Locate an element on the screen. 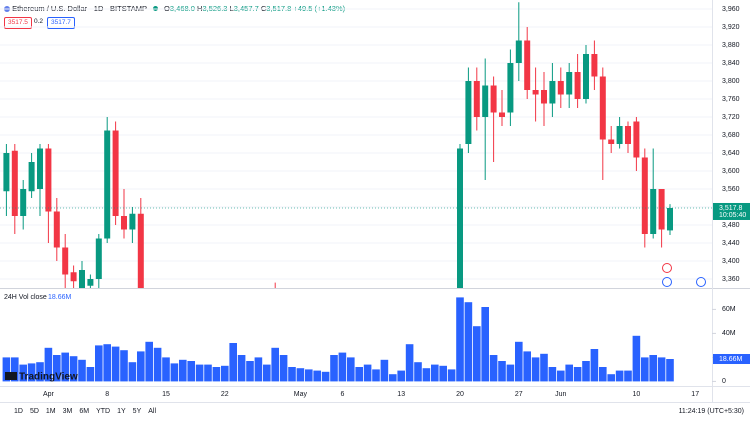  y-tick-label: 3,600 is located at coordinates (731, 171).